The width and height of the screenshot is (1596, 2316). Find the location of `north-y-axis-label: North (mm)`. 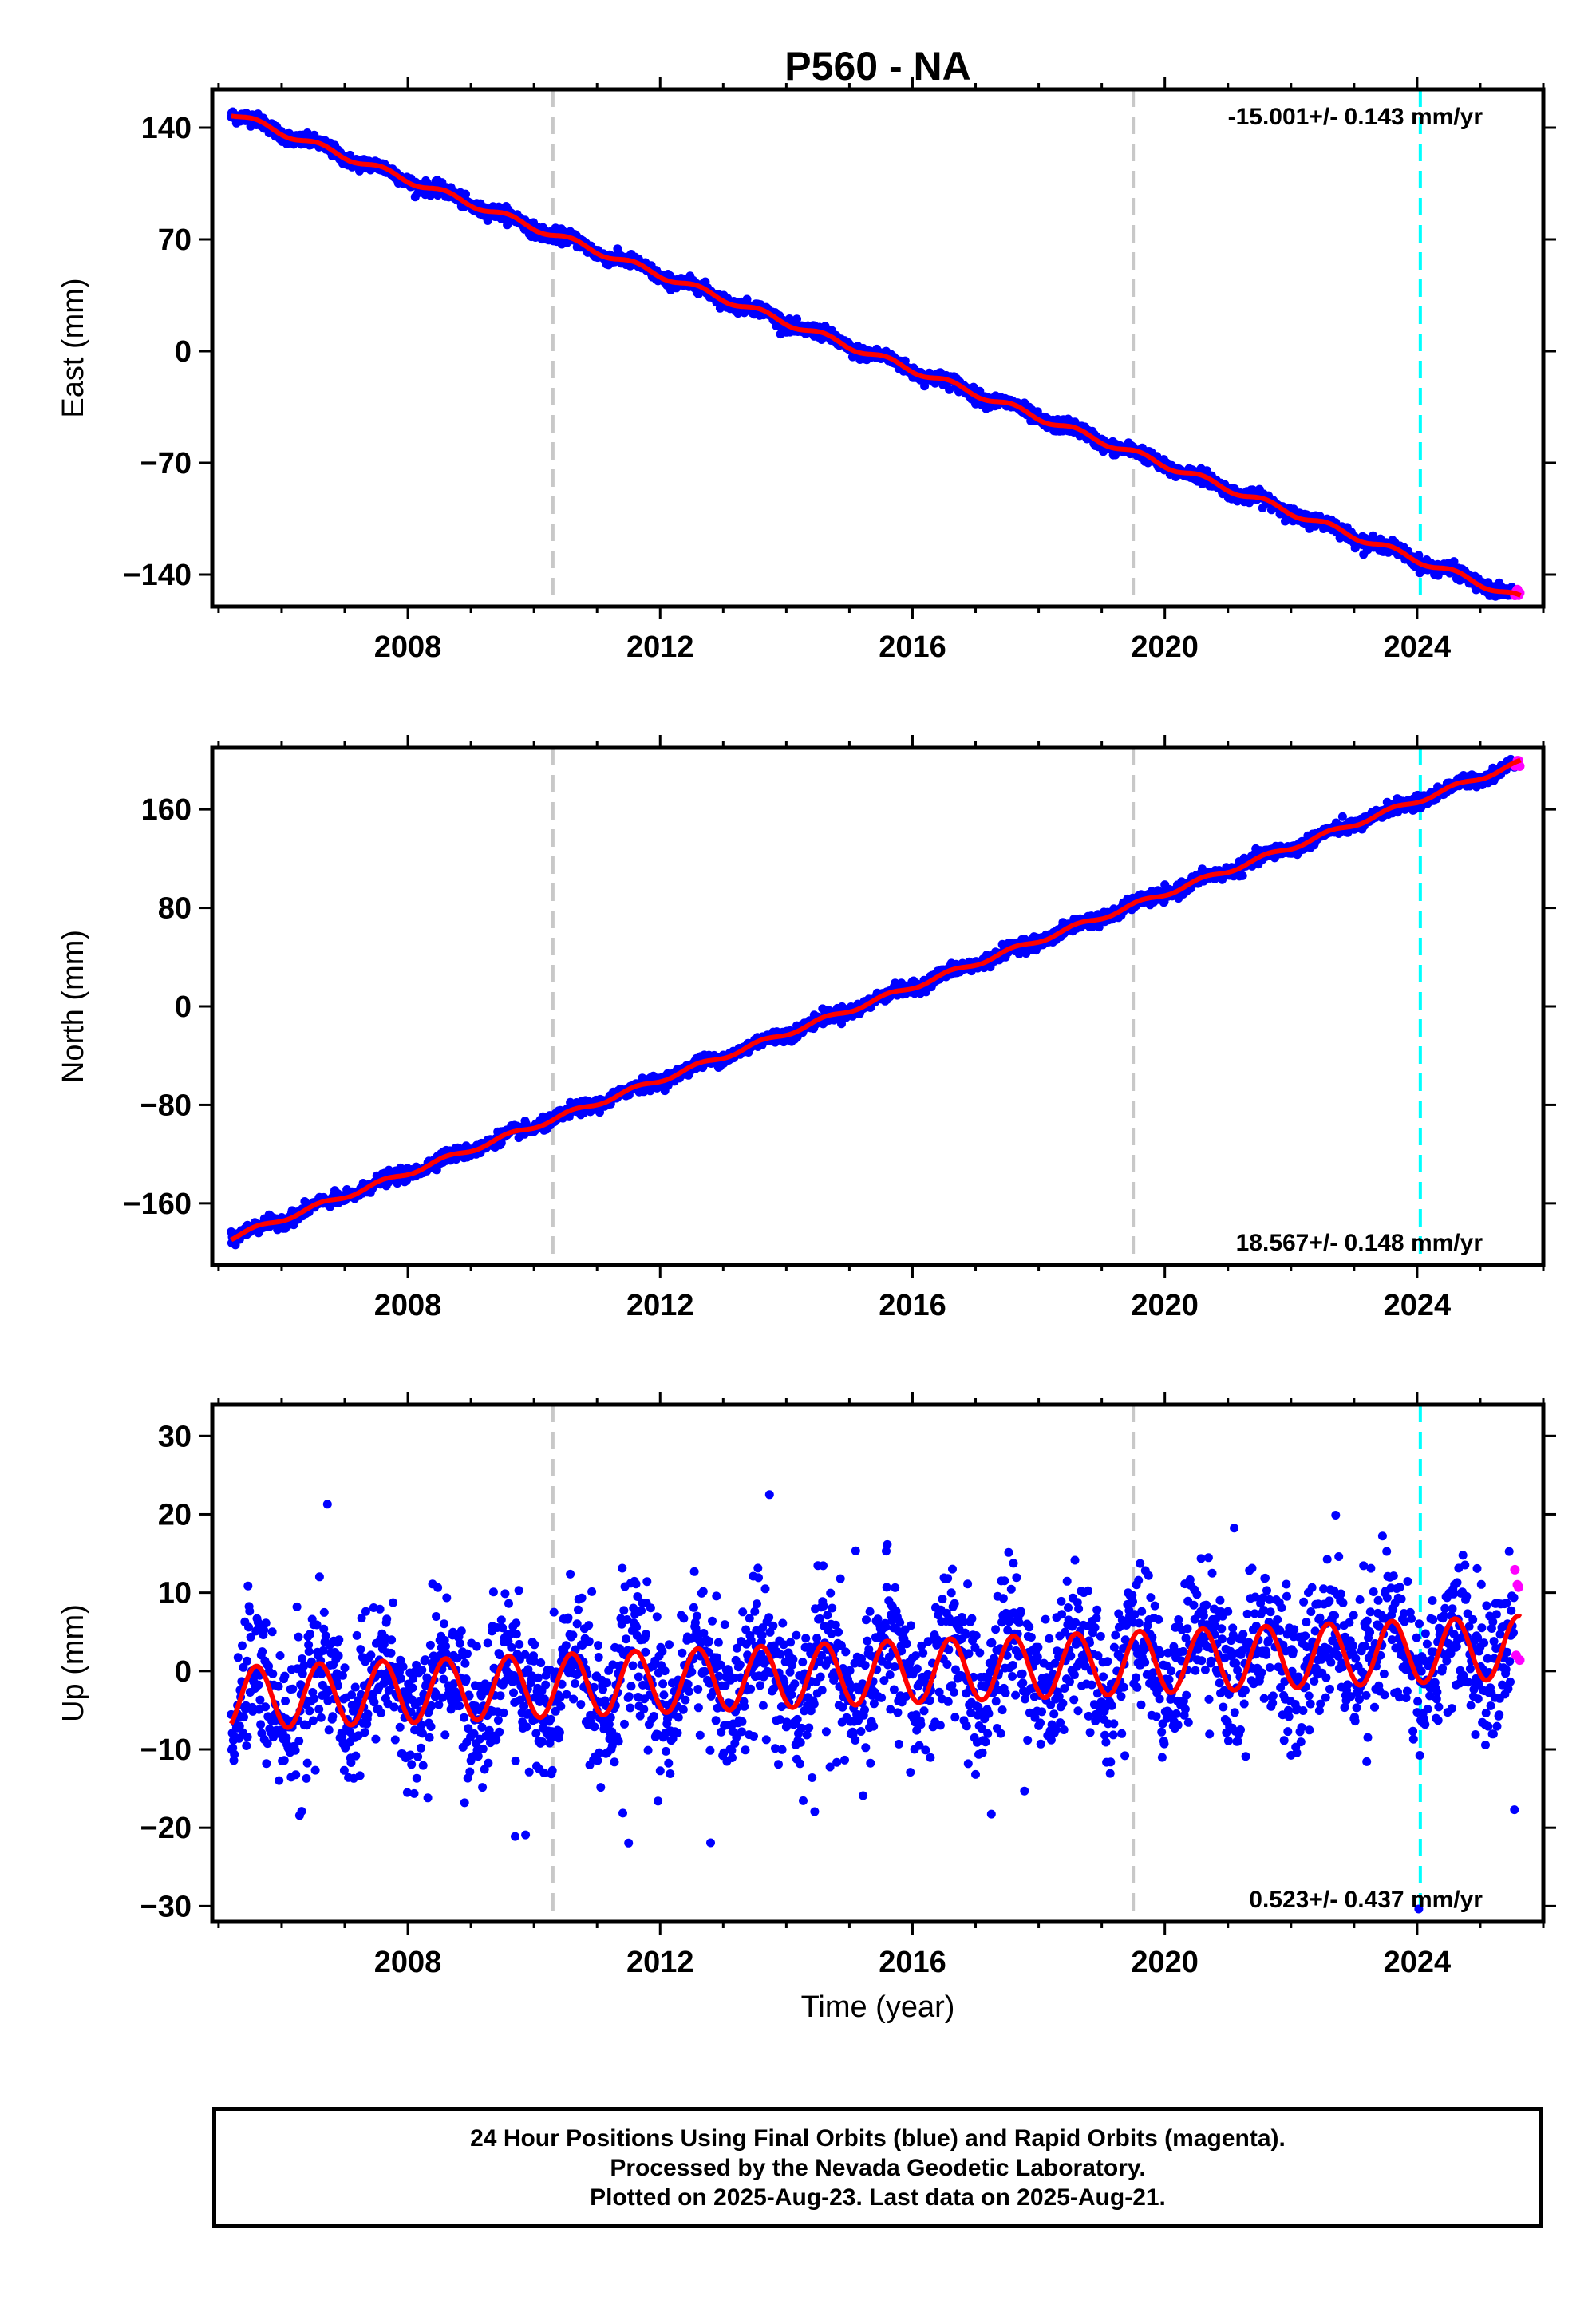

north-y-axis-label: North (mm) is located at coordinates (73, 1006).